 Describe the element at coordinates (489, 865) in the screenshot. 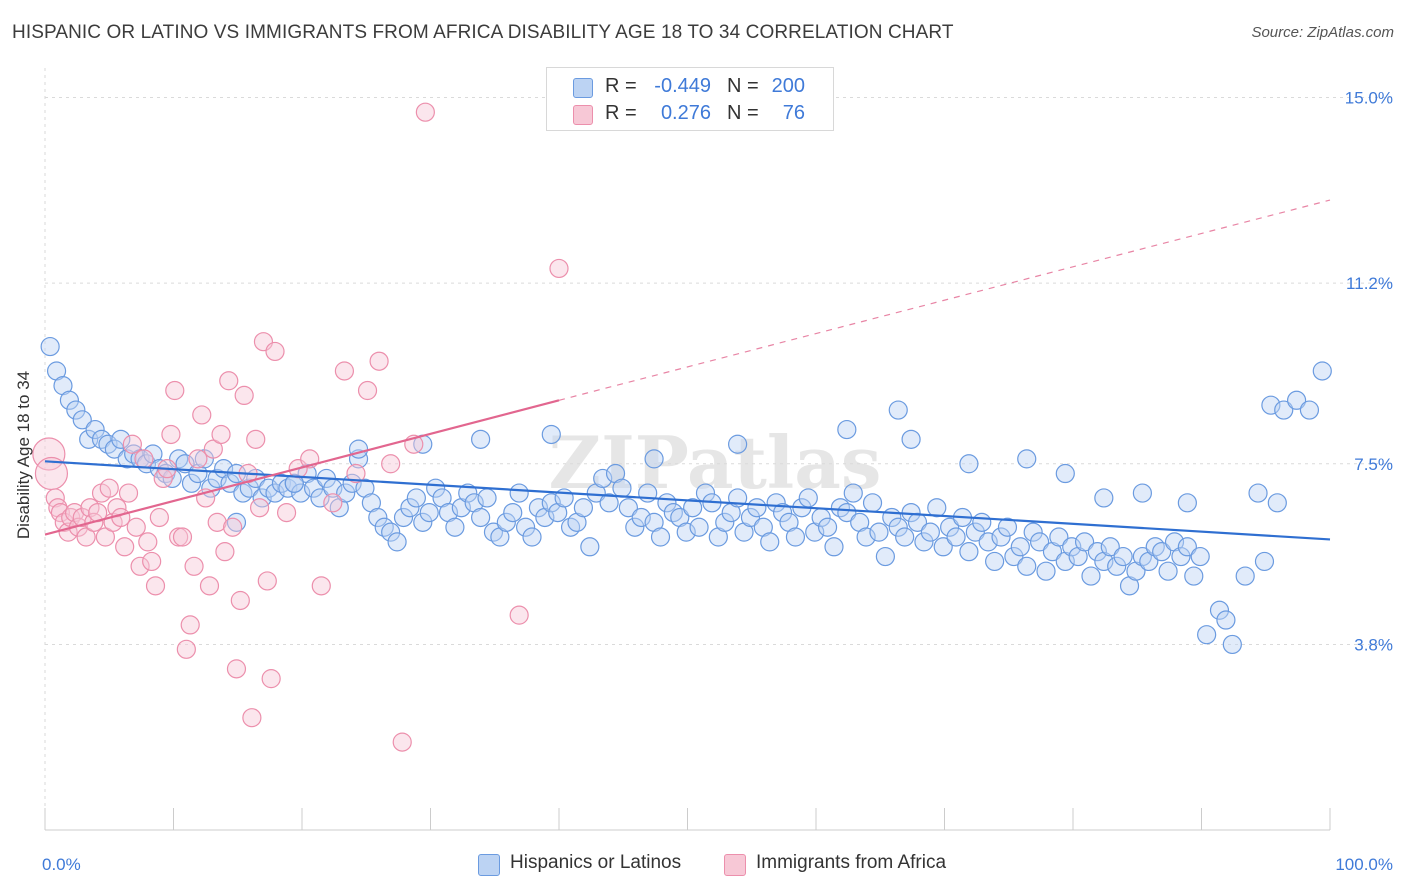

I see `legend-swatch-hispanics` at that location.